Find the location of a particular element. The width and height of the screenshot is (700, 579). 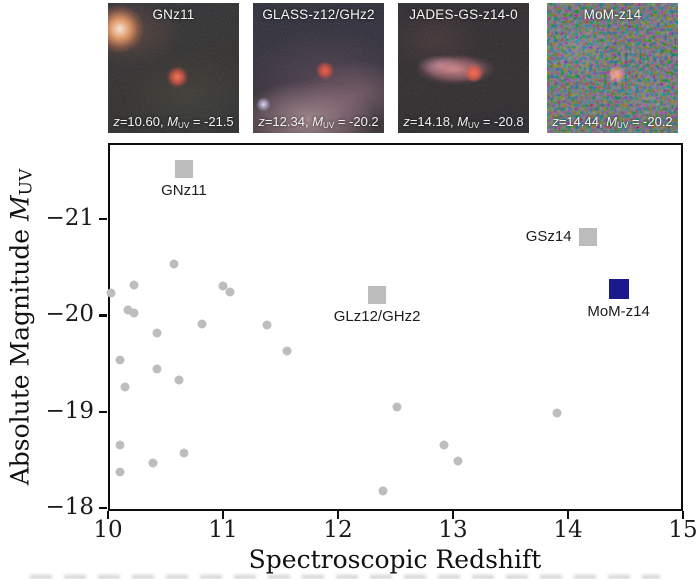

x-tick-label: 15 is located at coordinates (683, 530).